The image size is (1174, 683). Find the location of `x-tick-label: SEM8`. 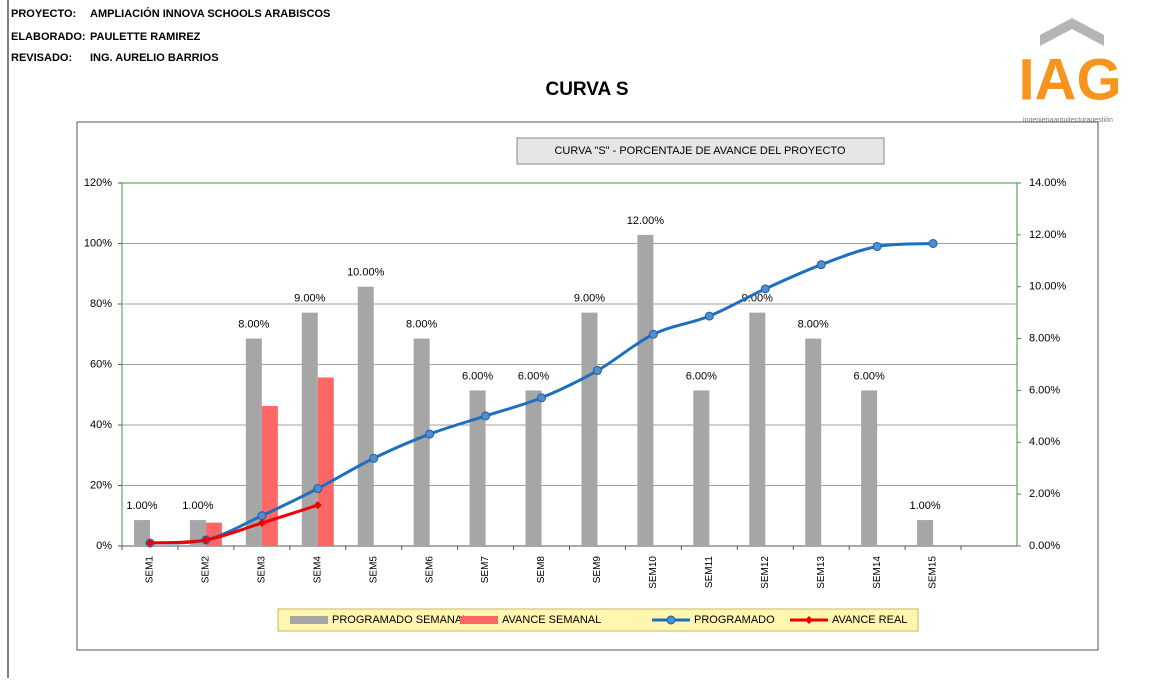

x-tick-label: SEM8 is located at coordinates (541, 570).